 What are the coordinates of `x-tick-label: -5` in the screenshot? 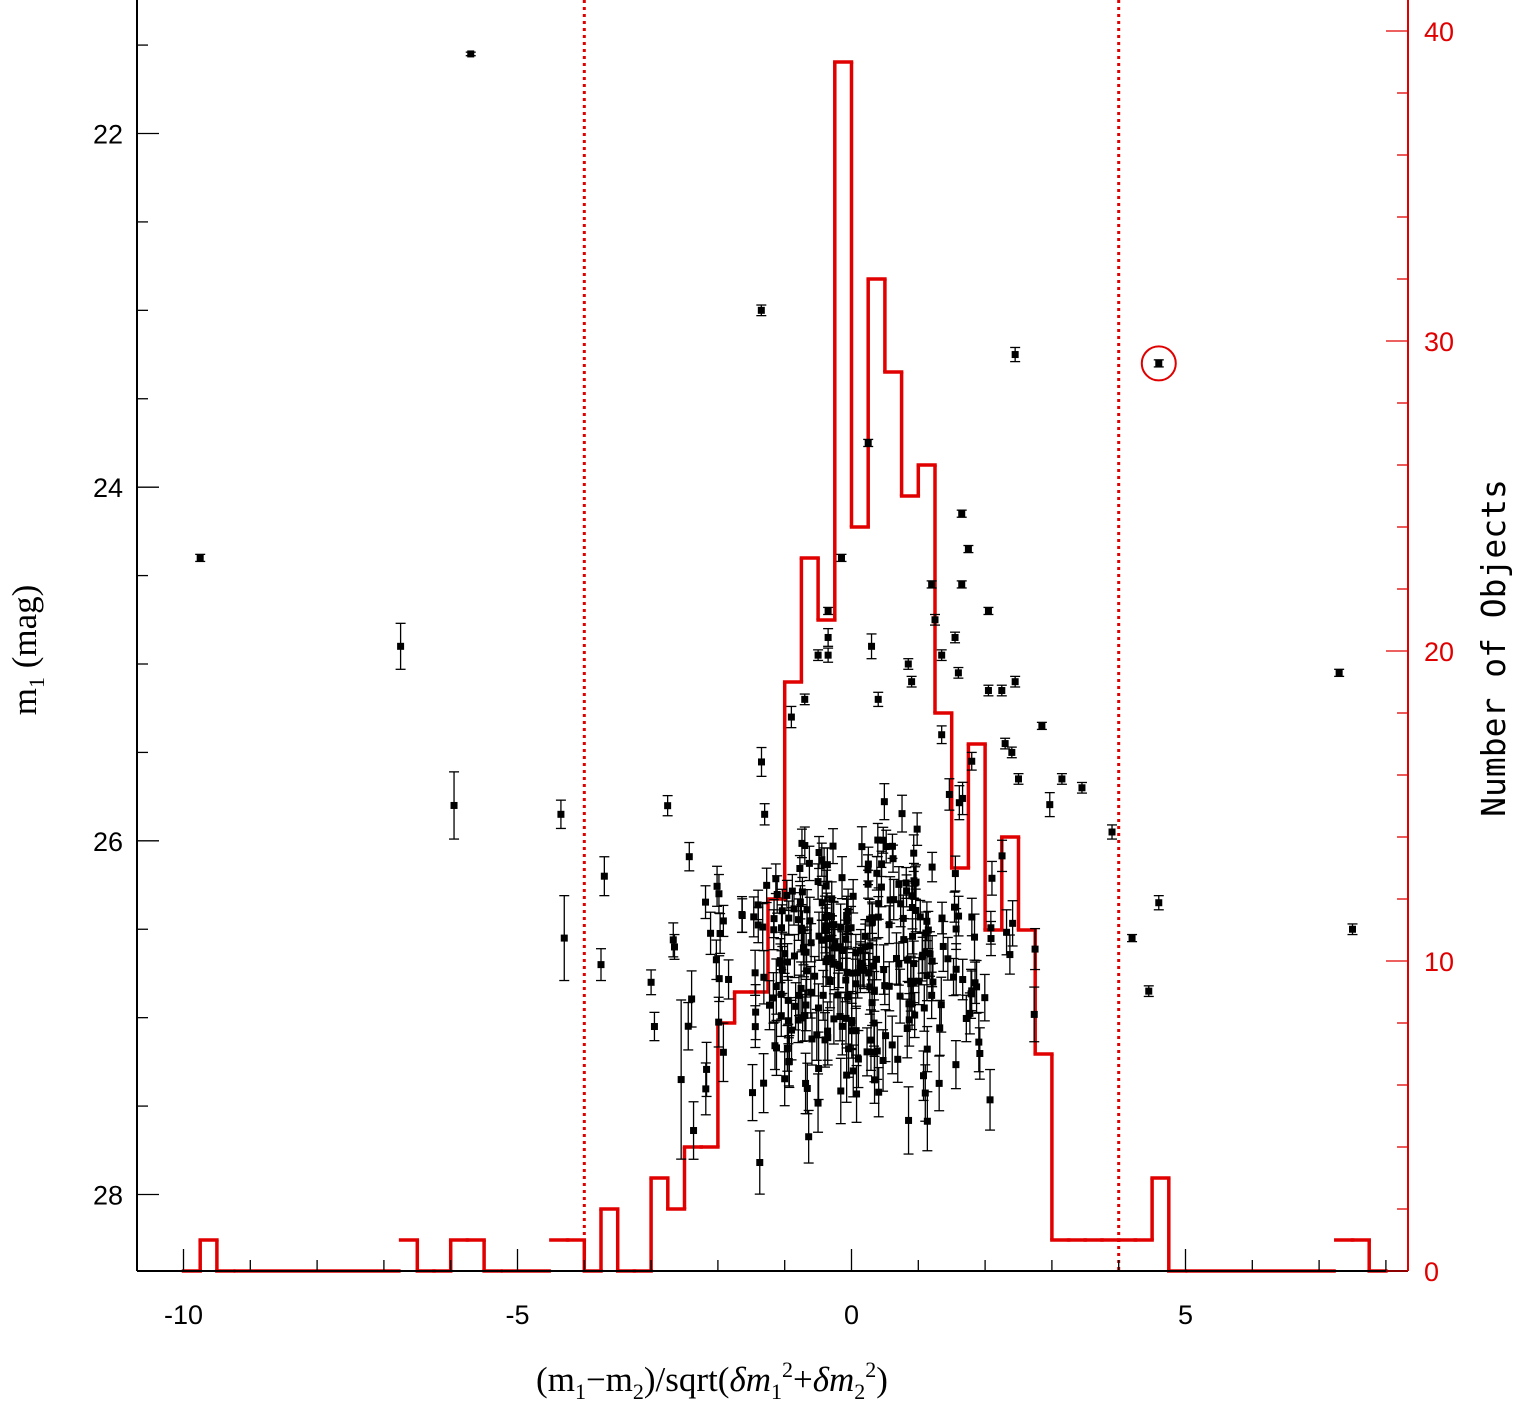 It's located at (517, 1315).